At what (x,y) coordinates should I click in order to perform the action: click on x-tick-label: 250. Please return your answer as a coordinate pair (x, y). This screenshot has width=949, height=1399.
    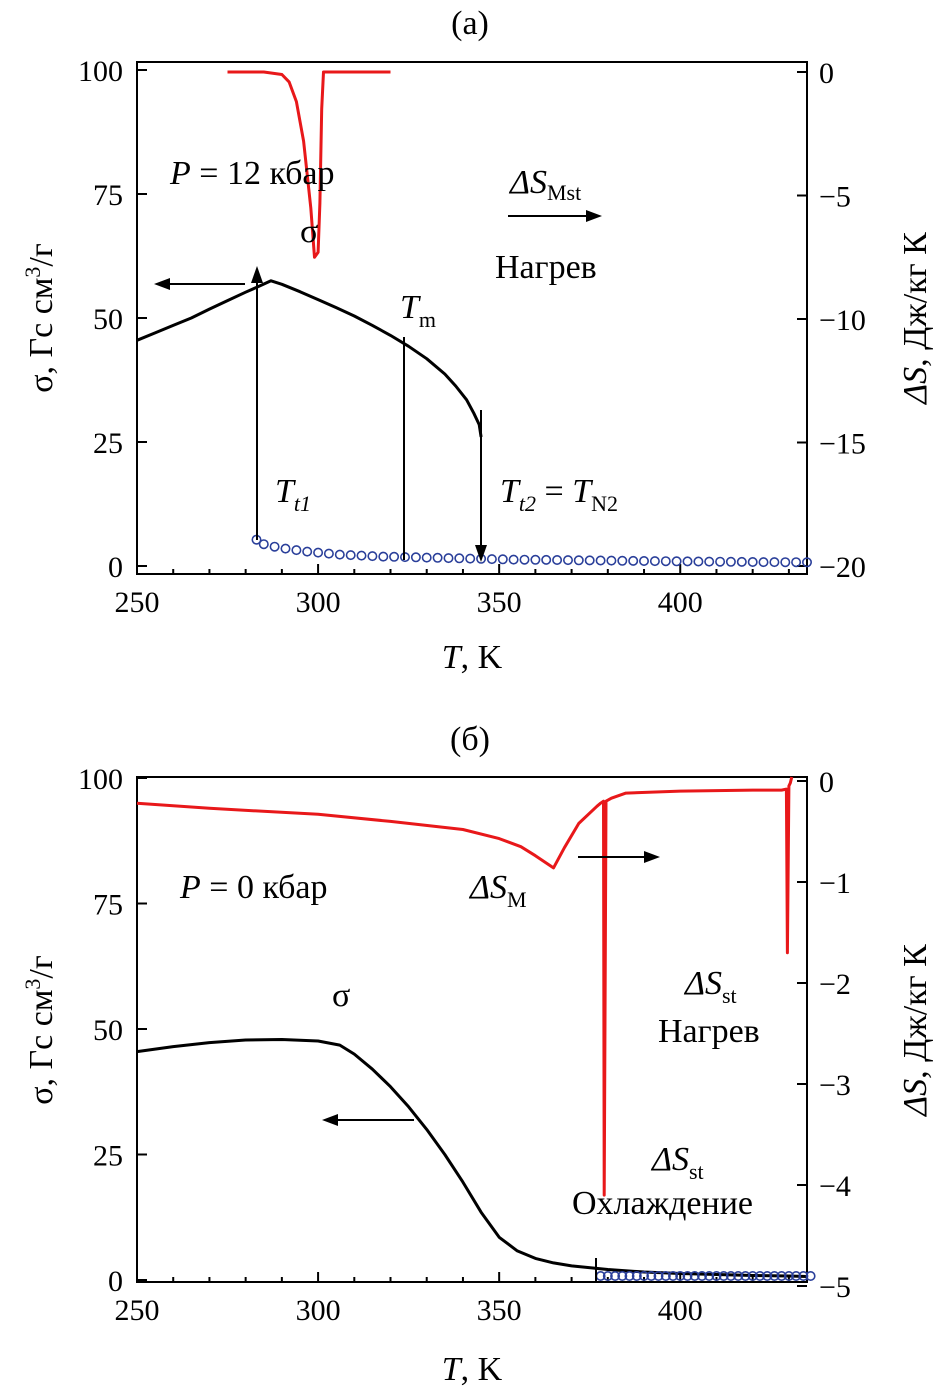
    Looking at the image, I should click on (137, 602).